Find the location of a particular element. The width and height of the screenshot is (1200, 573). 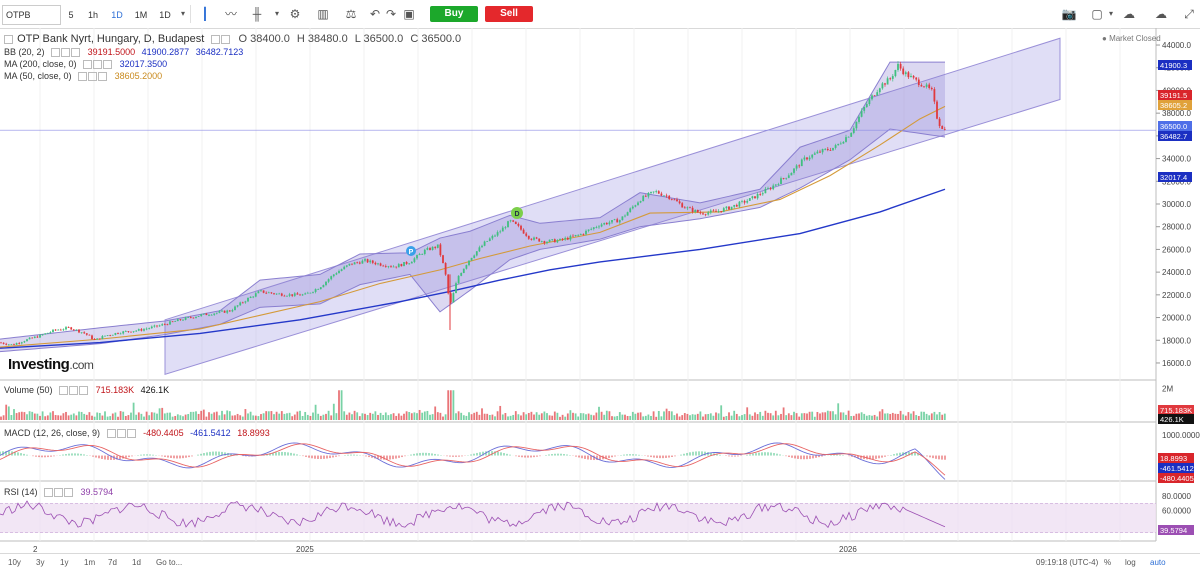

collapse-icon is located at coordinates (8, 39).